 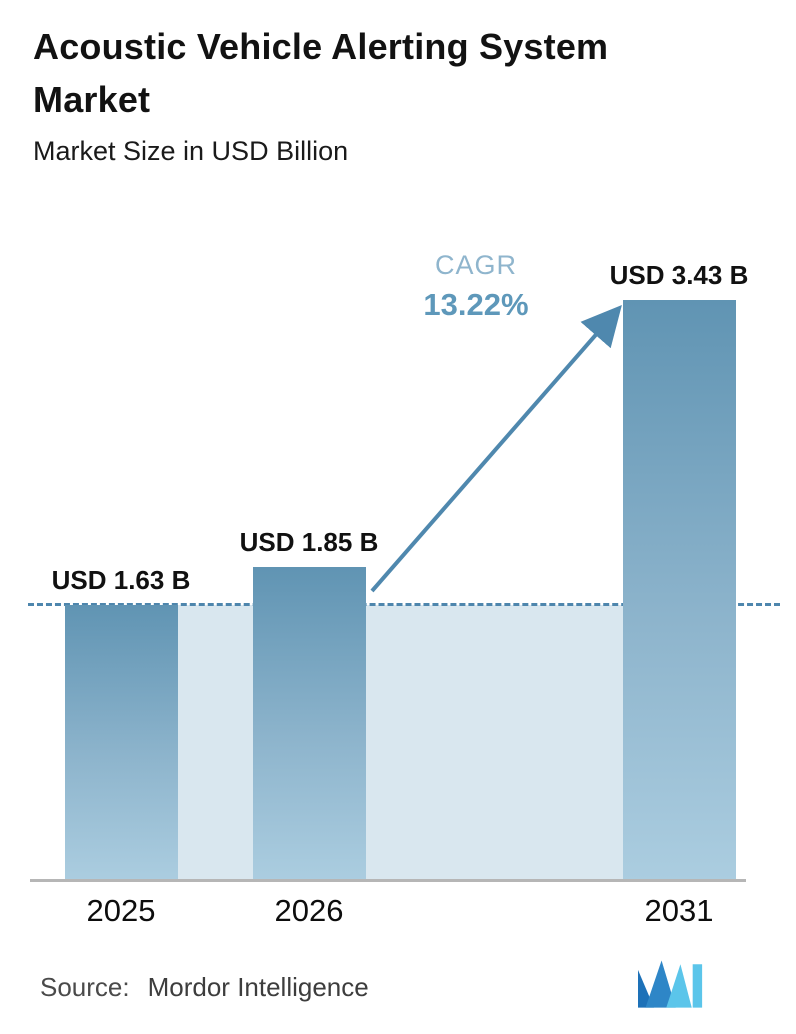 I want to click on cagr-value: 13.22%, so click(x=476, y=304).